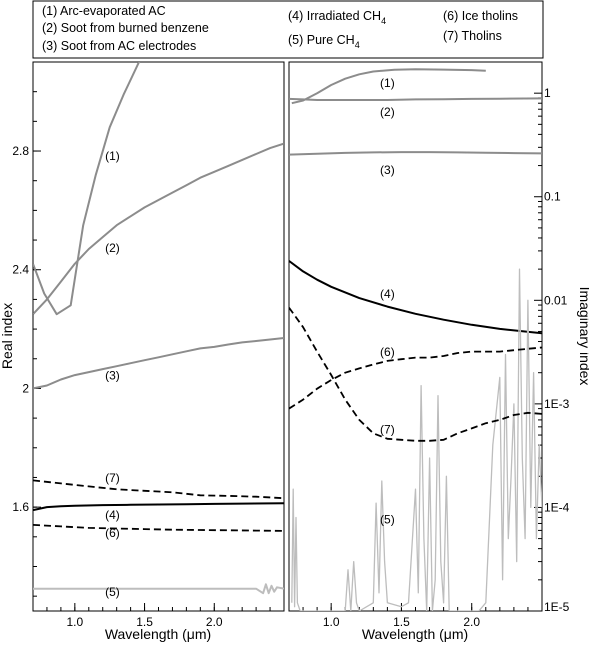 Image resolution: width=589 pixels, height=649 pixels. What do you see at coordinates (387, 112) in the screenshot?
I see `right-series-label-2: (2)` at bounding box center [387, 112].